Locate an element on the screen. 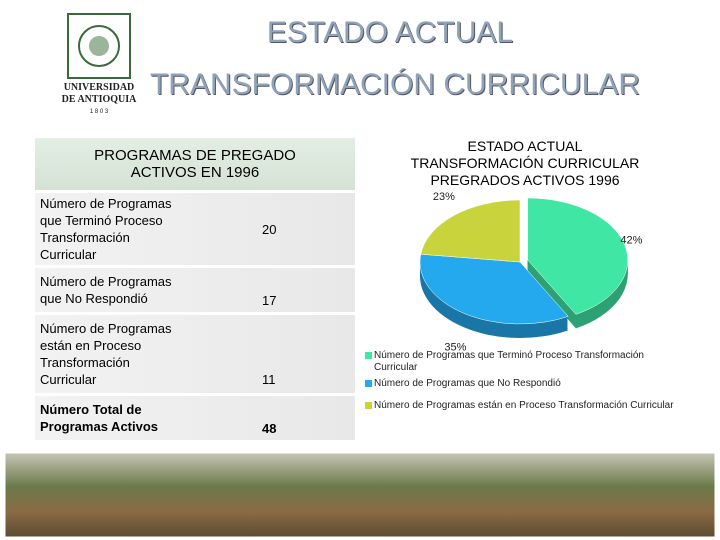  logo-text: UNIVERSIDAD is located at coordinates (99, 87).